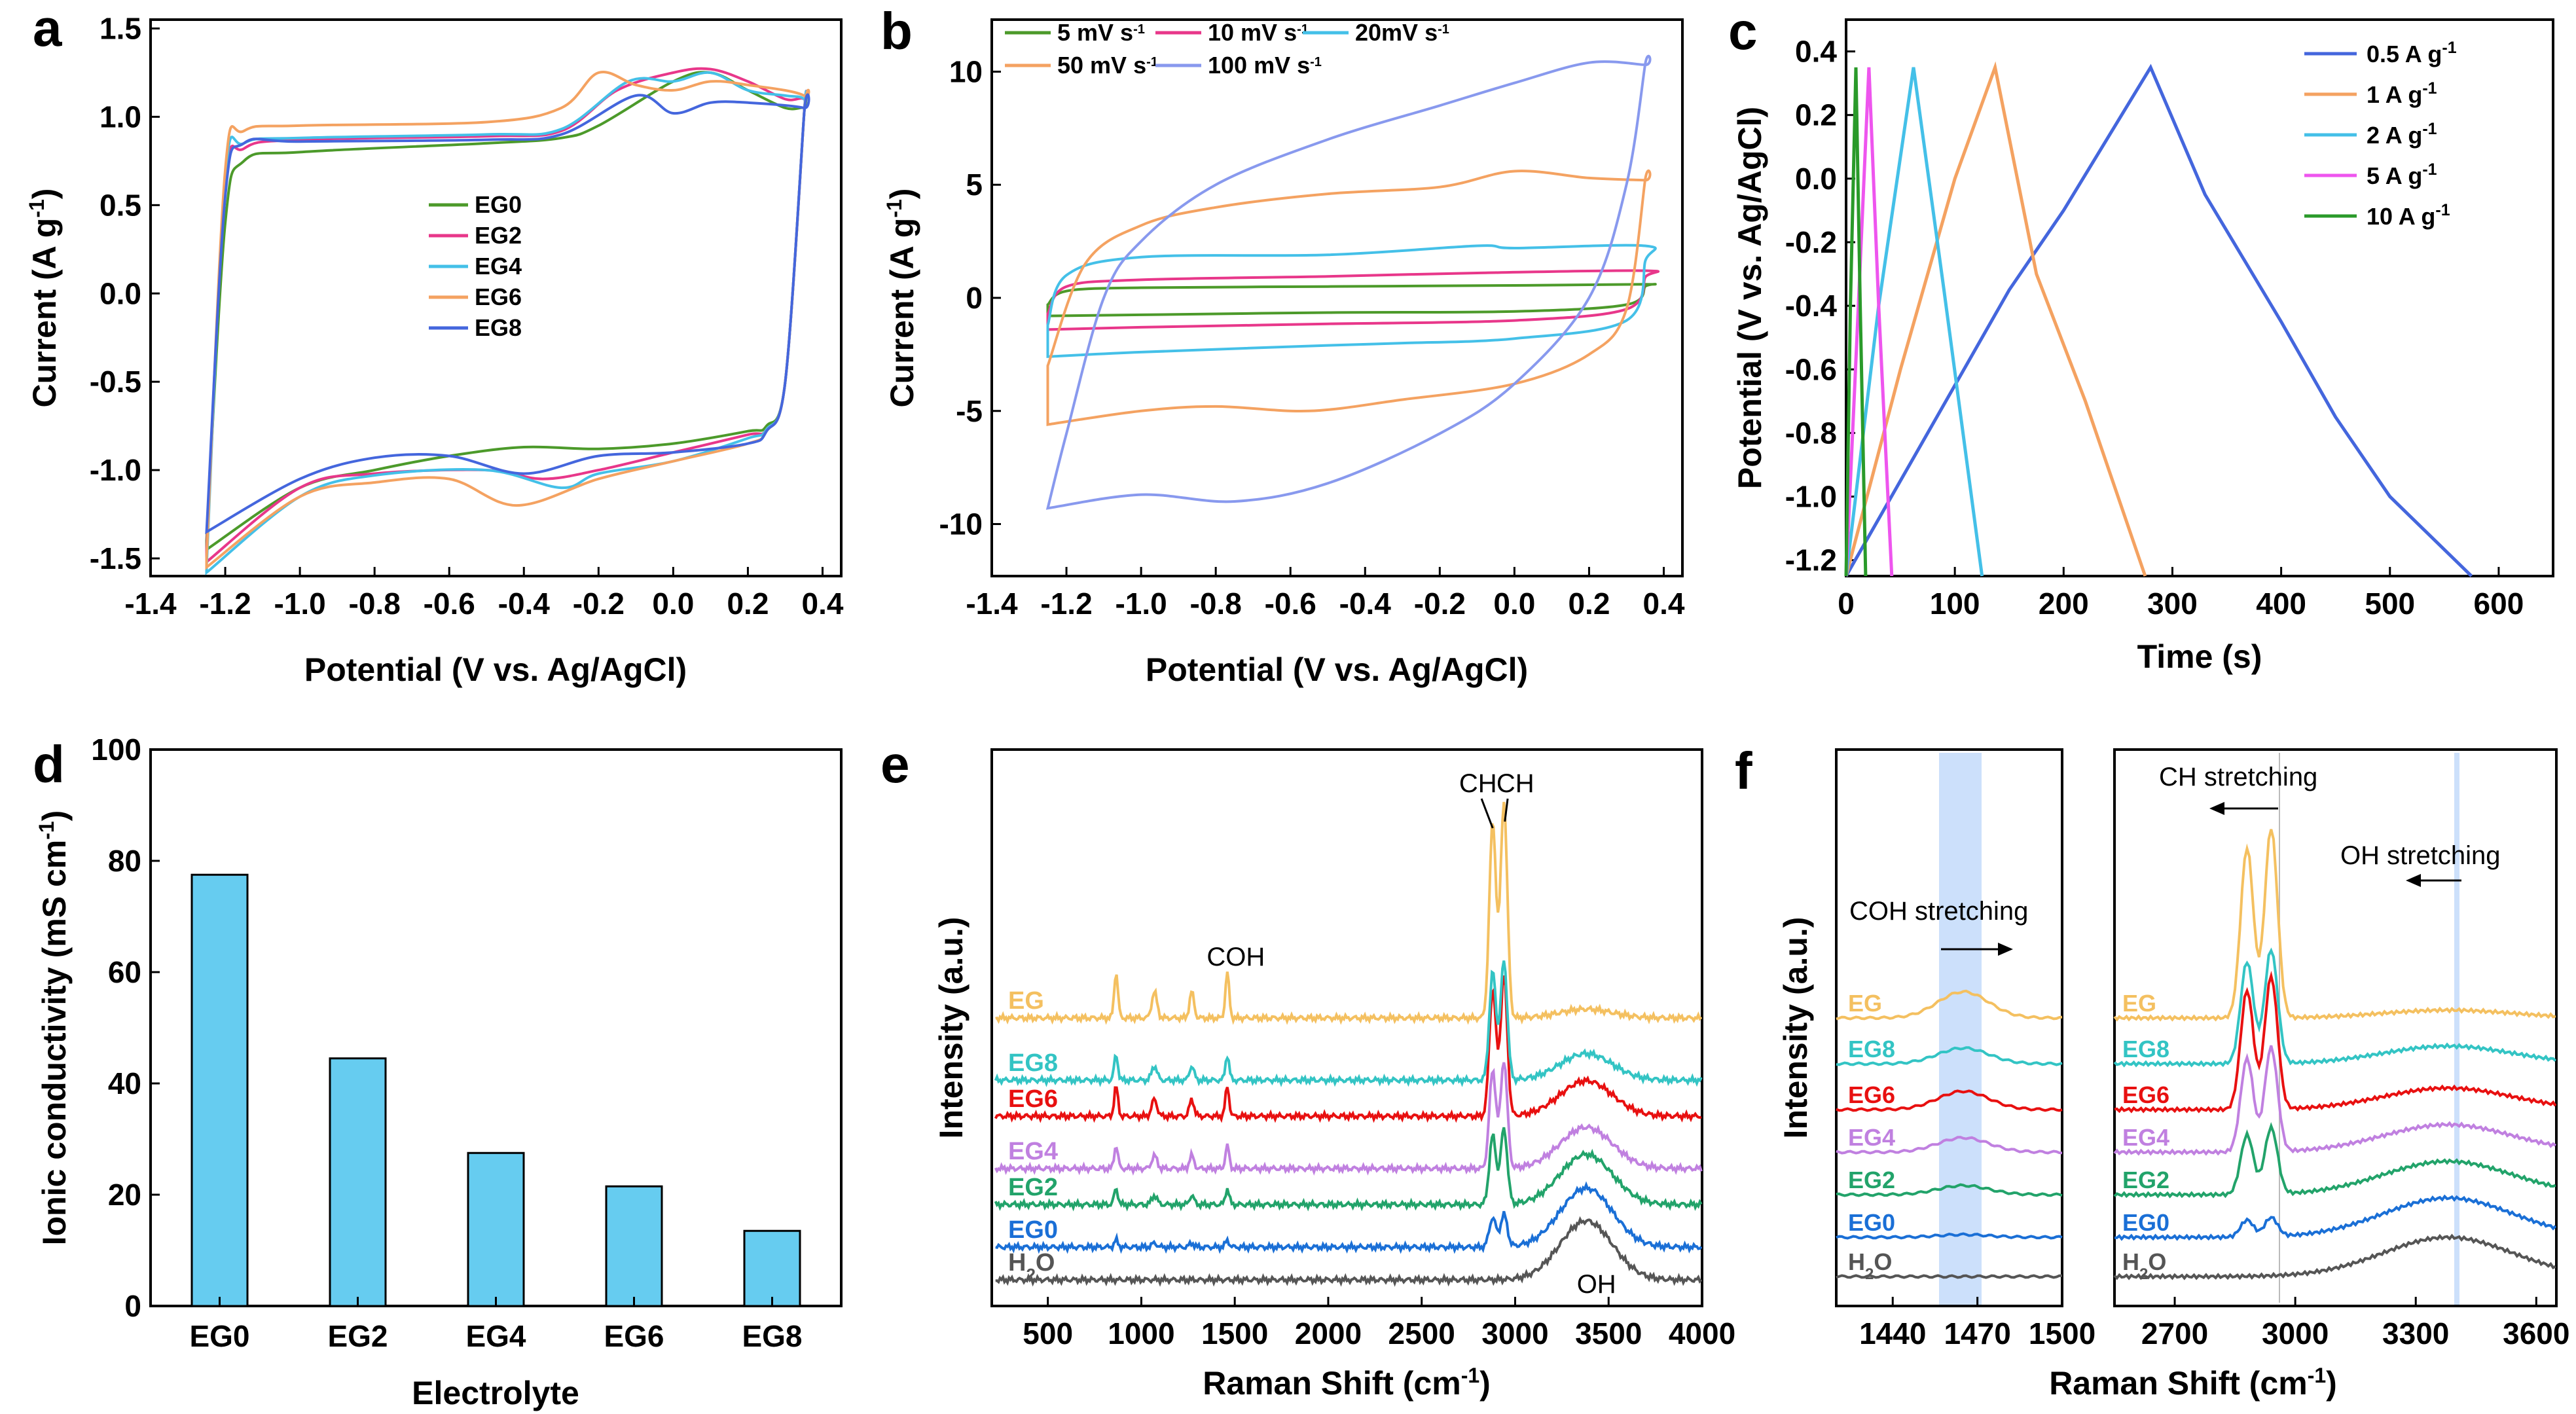 This screenshot has width=2576, height=1414. I want to click on panel-e-annotations: COH CH CH OH, so click(1411, 1034).